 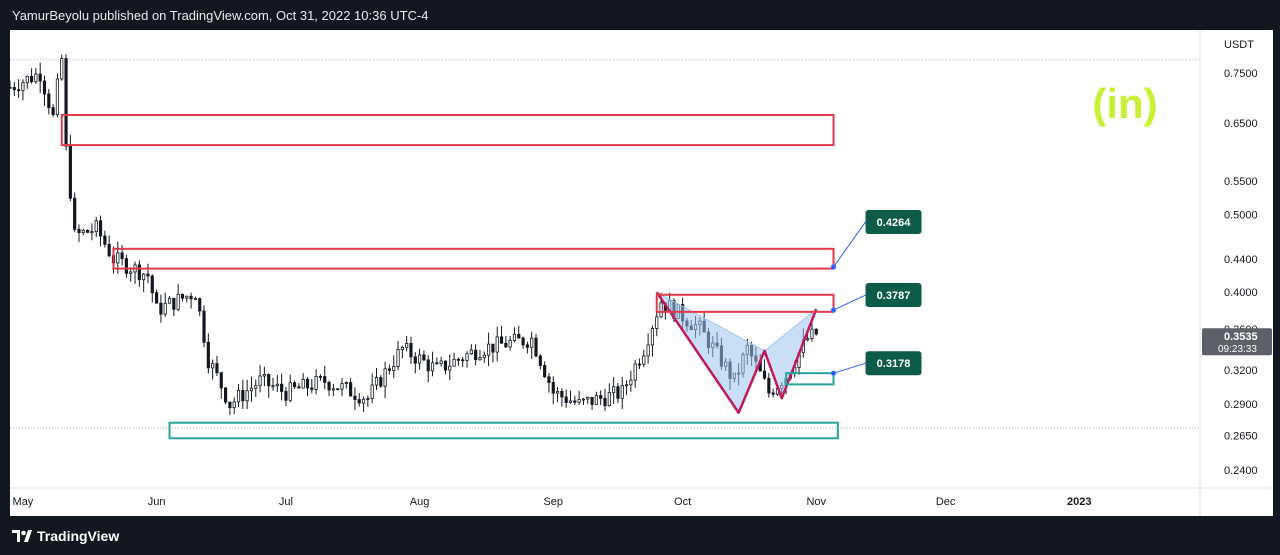 What do you see at coordinates (473, 258) in the screenshot?
I see `resistance-zone-mid` at bounding box center [473, 258].